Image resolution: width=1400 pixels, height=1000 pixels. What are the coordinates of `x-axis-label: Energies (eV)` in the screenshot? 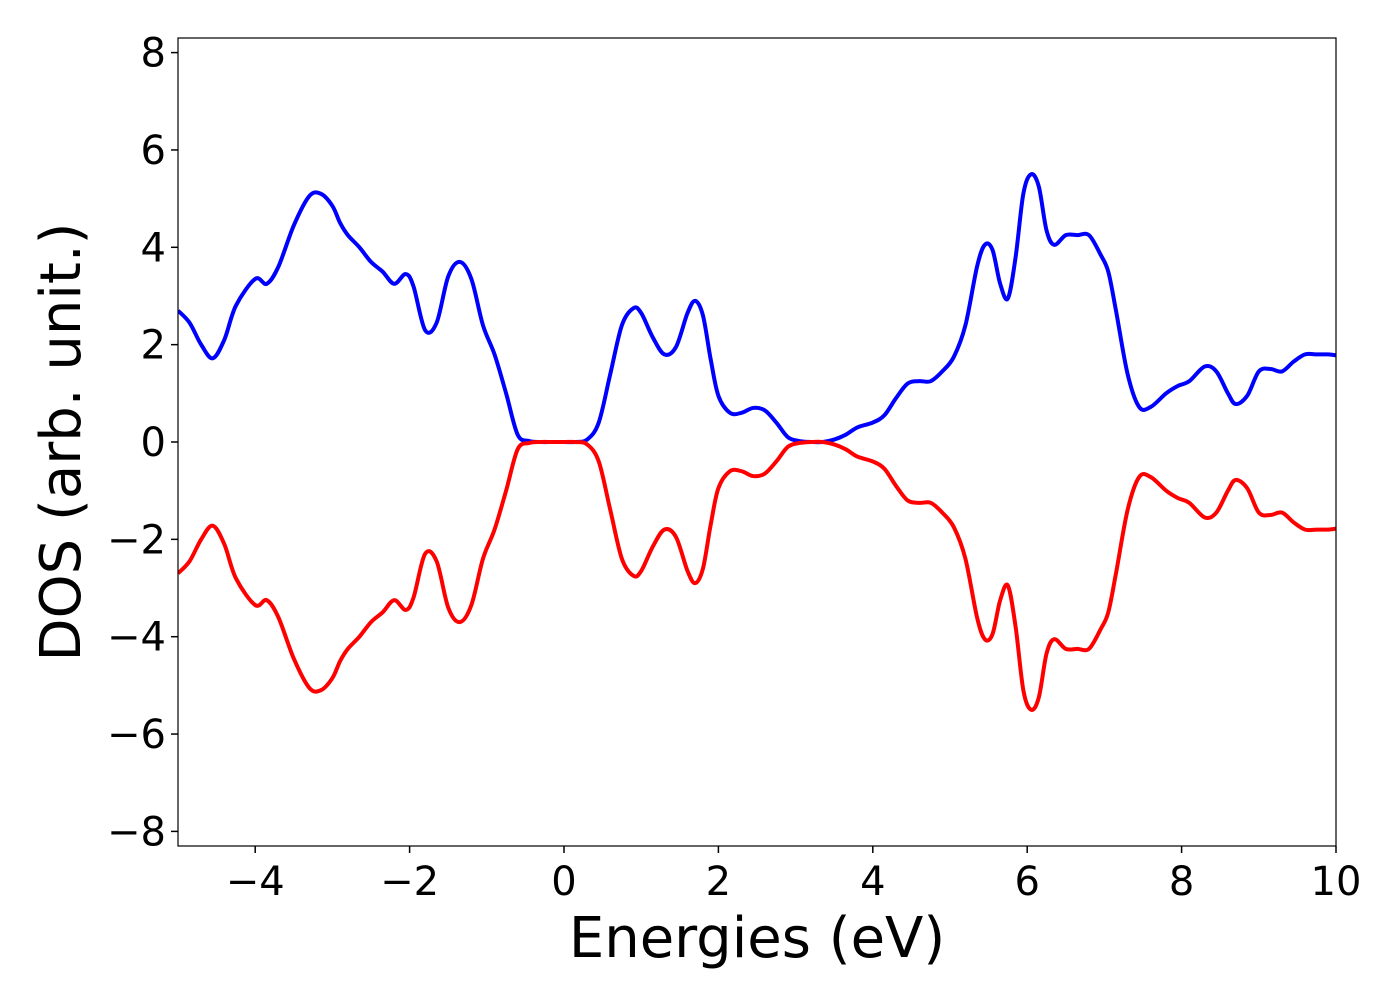 It's located at (757, 938).